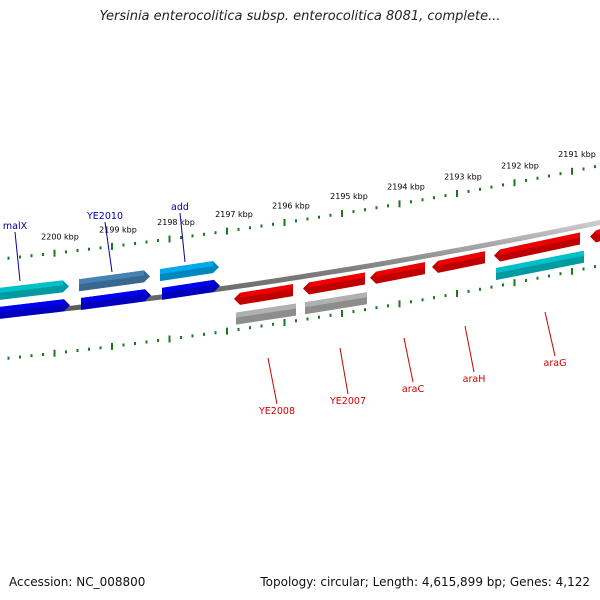 The height and width of the screenshot is (600, 600). What do you see at coordinates (461, 258) in the screenshot?
I see `gene-arah-highlight` at bounding box center [461, 258].